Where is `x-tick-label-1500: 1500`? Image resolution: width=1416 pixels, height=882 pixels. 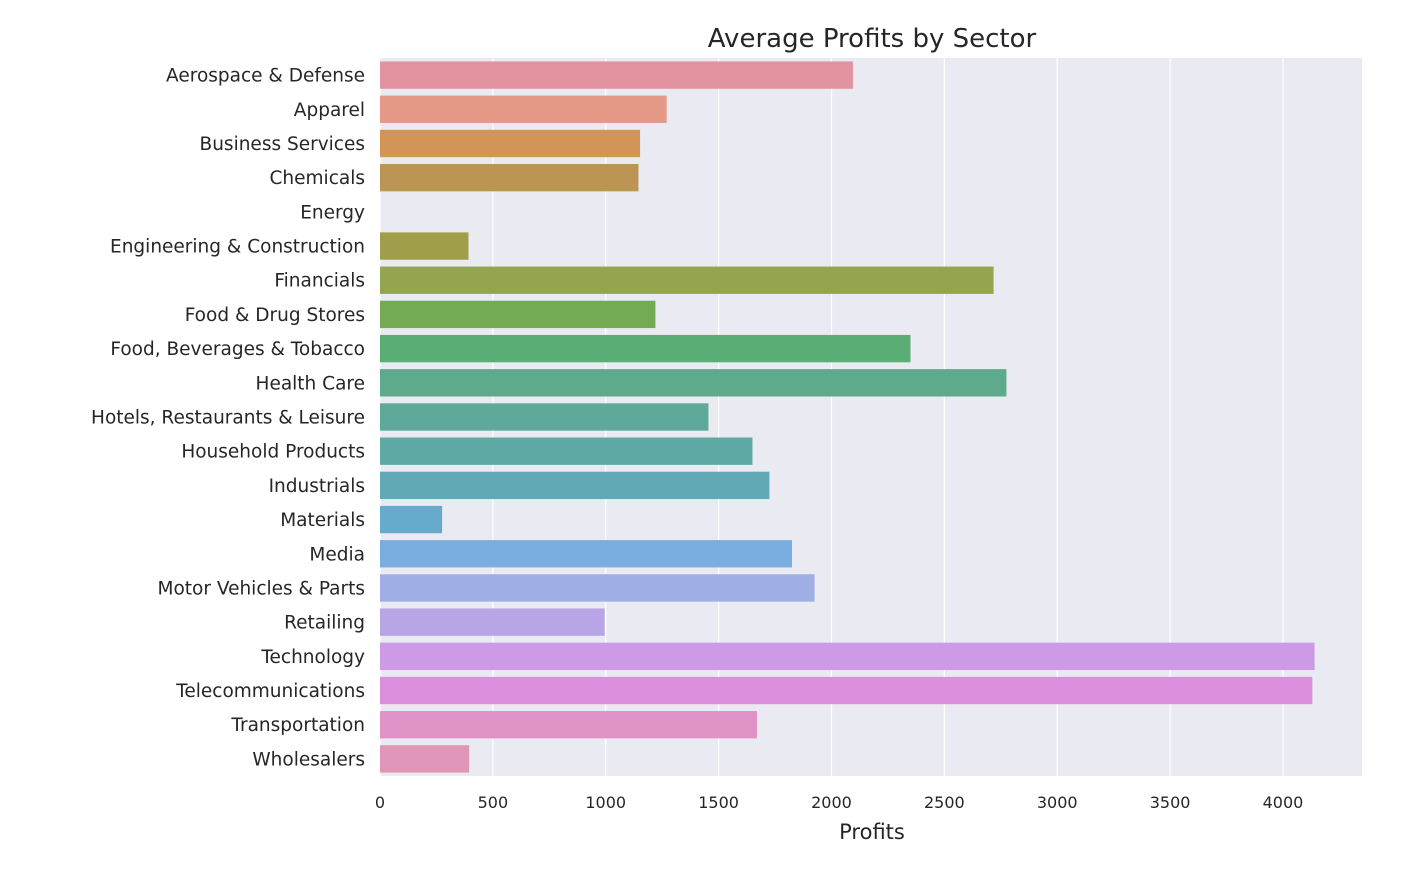
x-tick-label-1500: 1500 is located at coordinates (718, 802).